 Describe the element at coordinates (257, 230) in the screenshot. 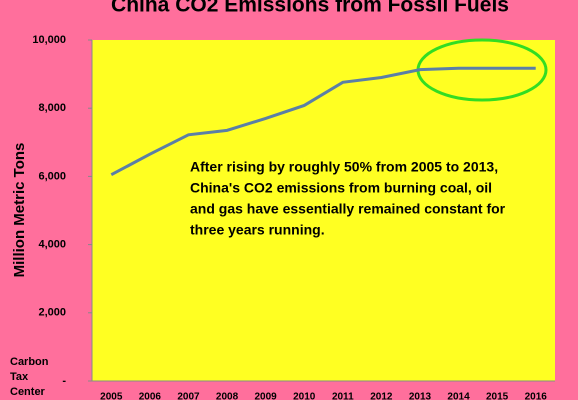

I see `annotation: three years running.` at that location.